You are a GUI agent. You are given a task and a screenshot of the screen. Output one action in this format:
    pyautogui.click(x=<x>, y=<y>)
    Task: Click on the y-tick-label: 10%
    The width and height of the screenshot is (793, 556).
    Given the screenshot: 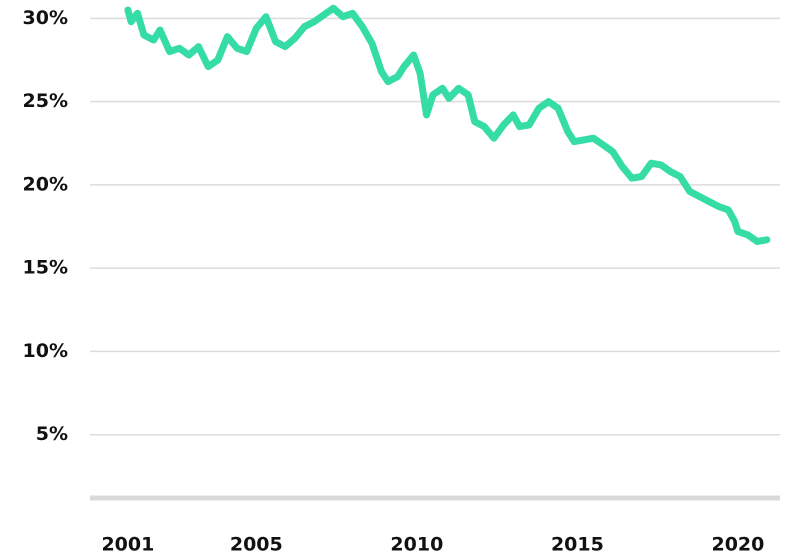 What is the action you would take?
    pyautogui.click(x=45, y=351)
    